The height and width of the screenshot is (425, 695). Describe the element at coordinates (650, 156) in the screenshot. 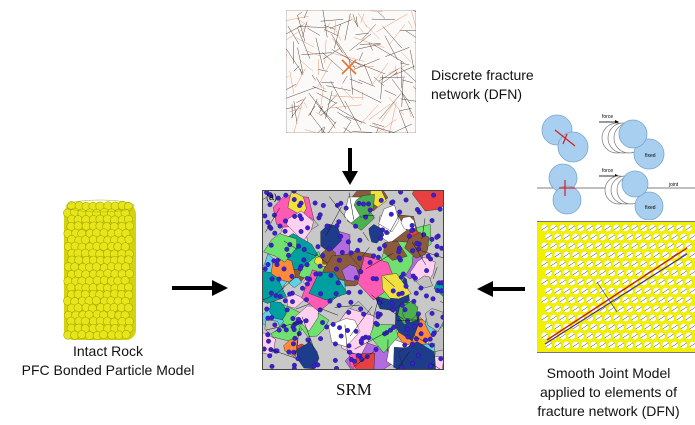

I see `fixed-label-top: fixed` at that location.